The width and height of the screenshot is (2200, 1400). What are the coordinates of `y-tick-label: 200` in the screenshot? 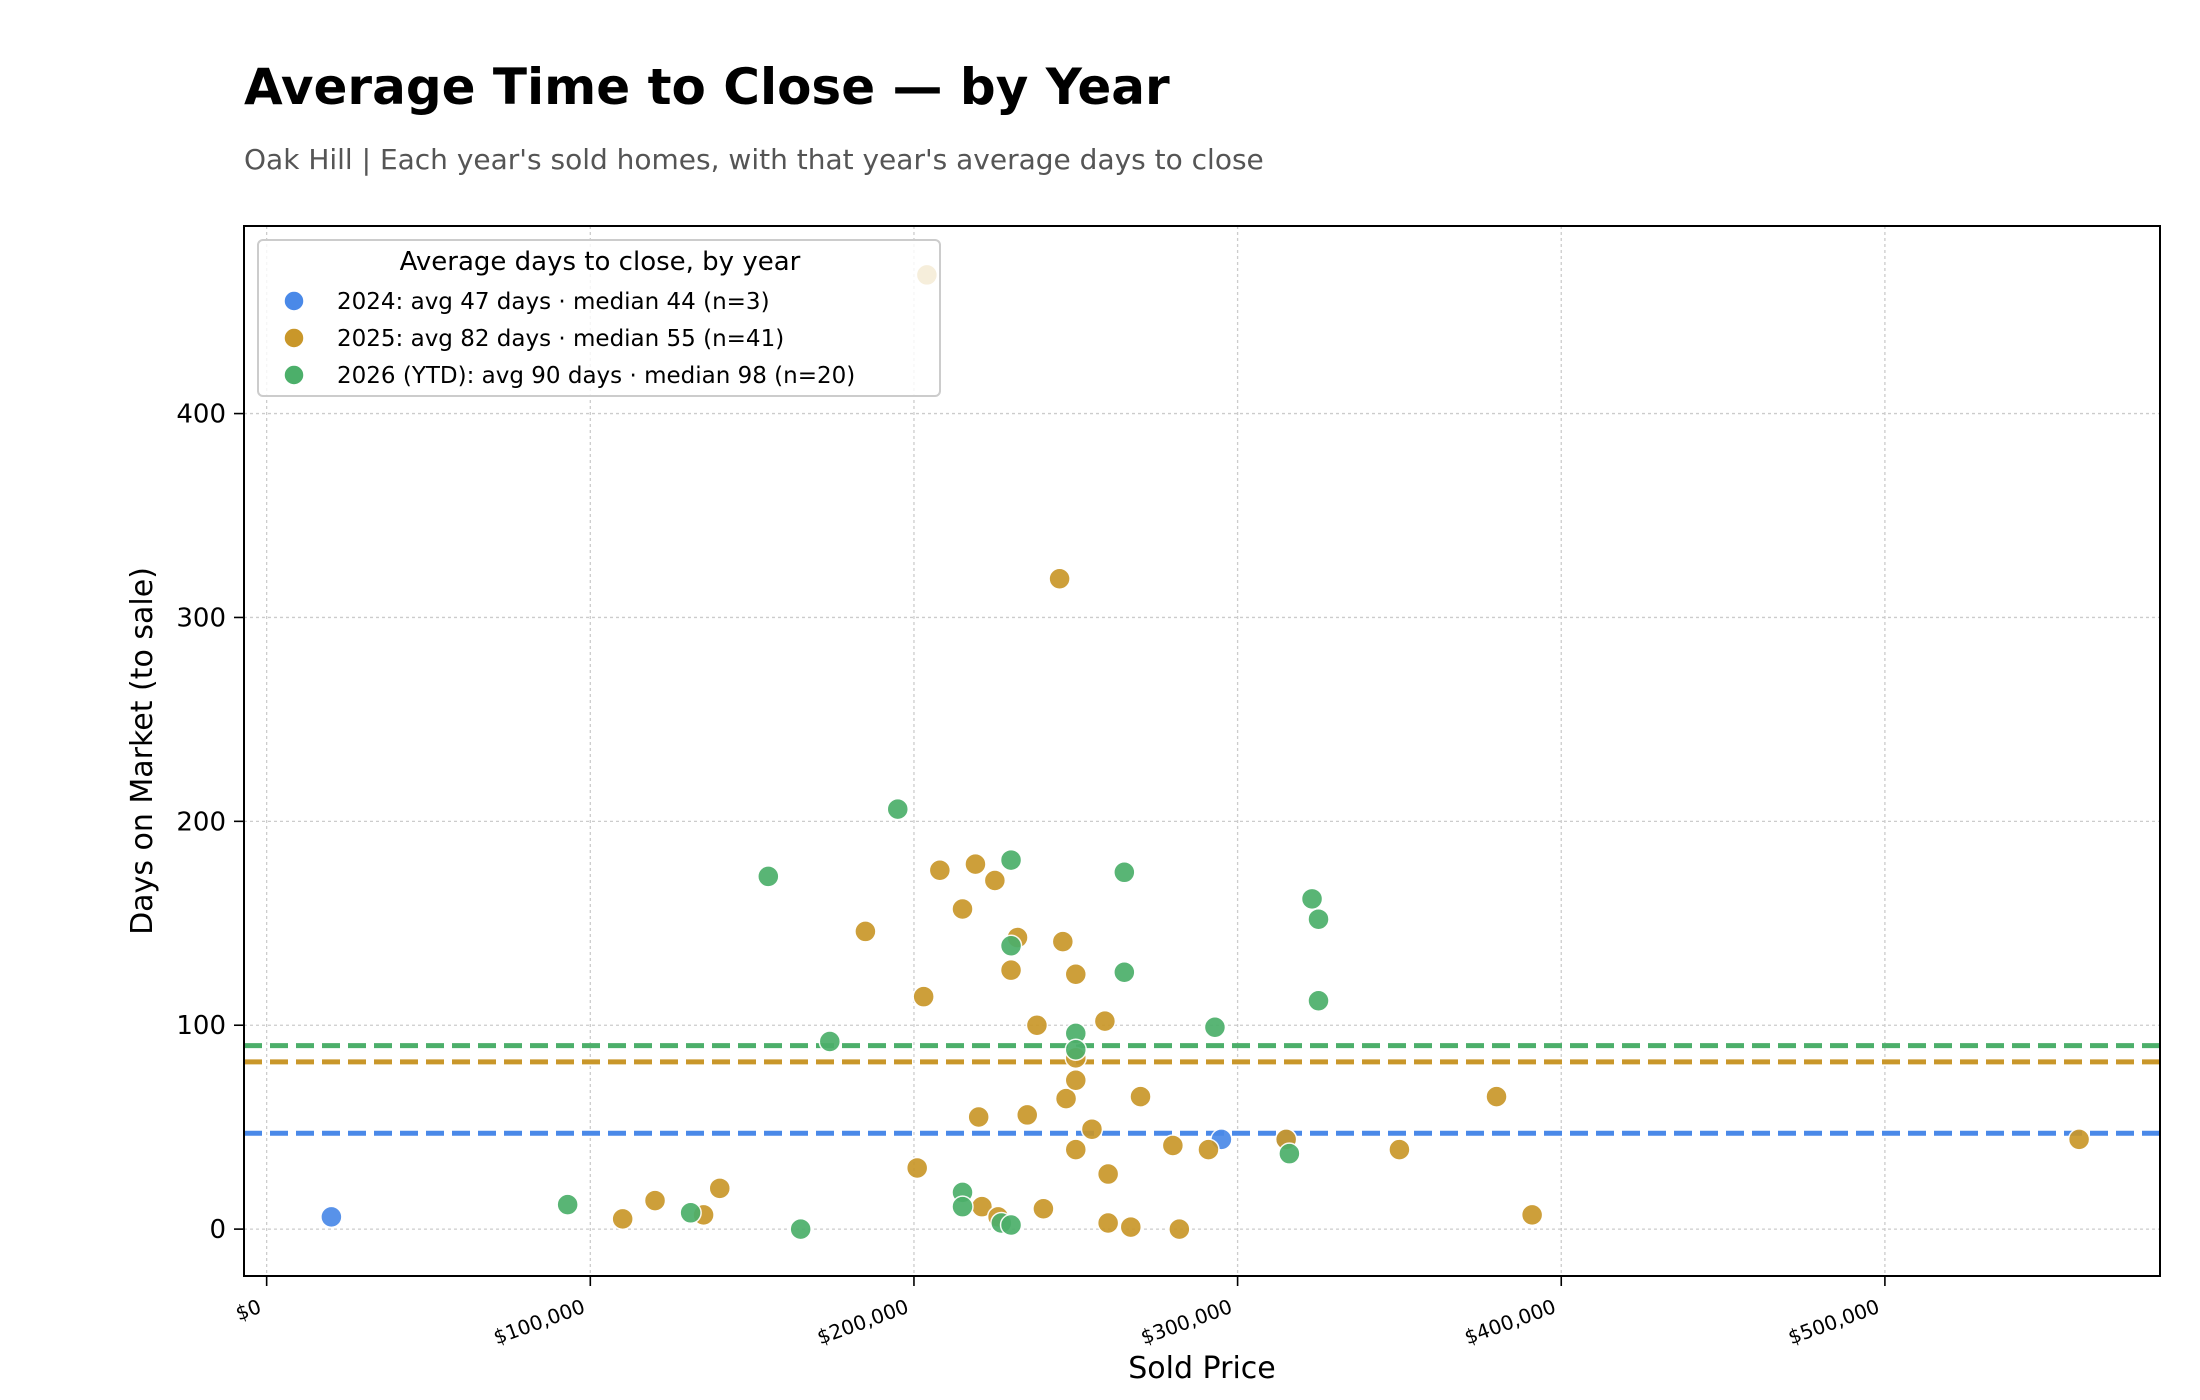 It's located at (201, 822).